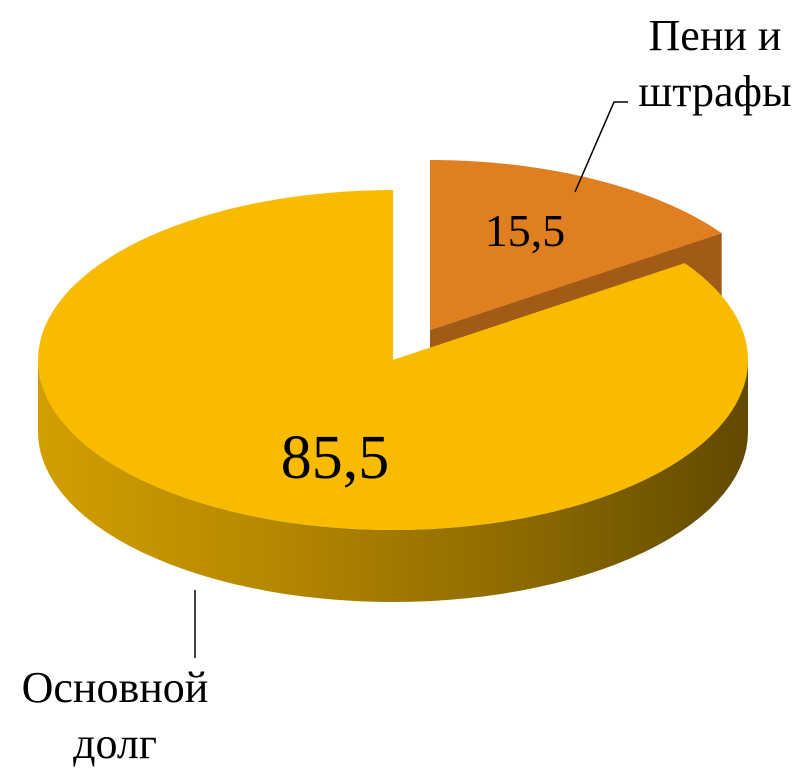  What do you see at coordinates (576, 245) in the screenshot?
I see `slice` at bounding box center [576, 245].